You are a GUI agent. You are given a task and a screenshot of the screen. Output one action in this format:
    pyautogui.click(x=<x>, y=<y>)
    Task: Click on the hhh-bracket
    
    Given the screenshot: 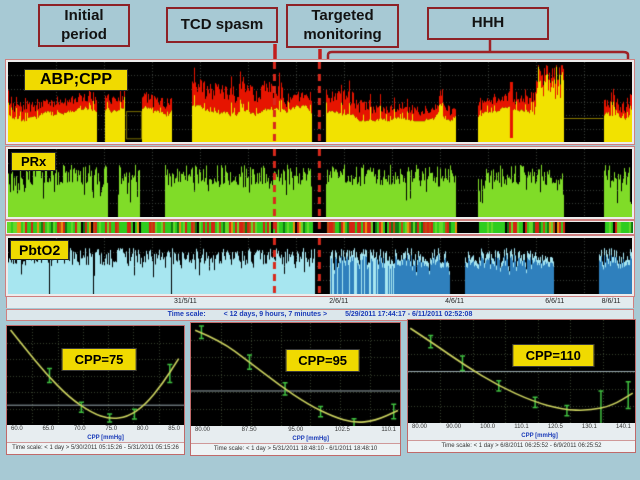 What is the action you would take?
    pyautogui.click(x=478, y=55)
    